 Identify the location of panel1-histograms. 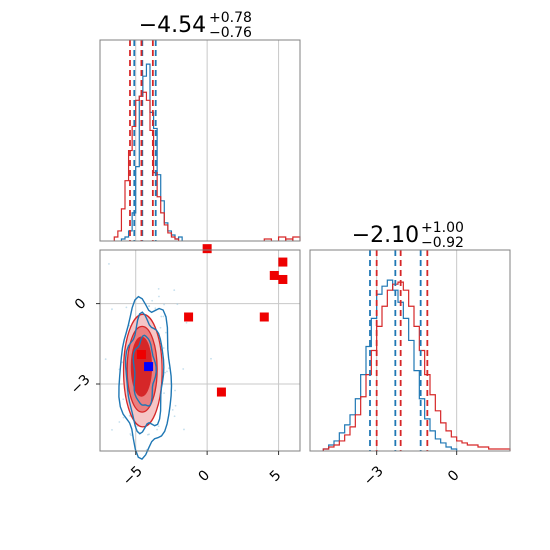
(207, 152).